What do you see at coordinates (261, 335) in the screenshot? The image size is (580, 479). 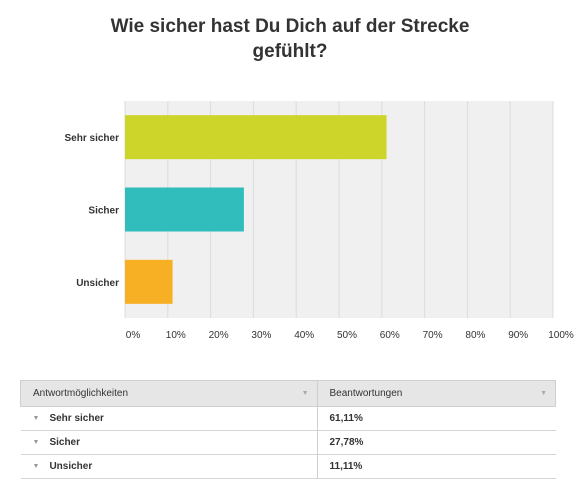 I see `x-tick-label: 30%` at bounding box center [261, 335].